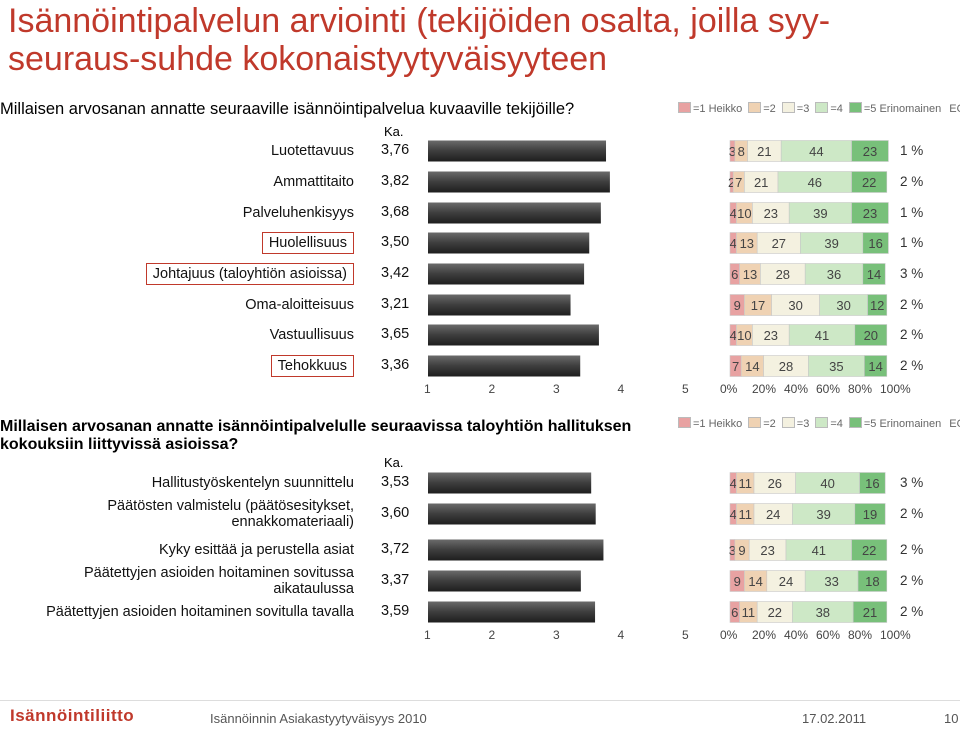 This screenshot has width=960, height=736. I want to click on category-label: Kyky esittää ja perustella asiat, so click(256, 550).